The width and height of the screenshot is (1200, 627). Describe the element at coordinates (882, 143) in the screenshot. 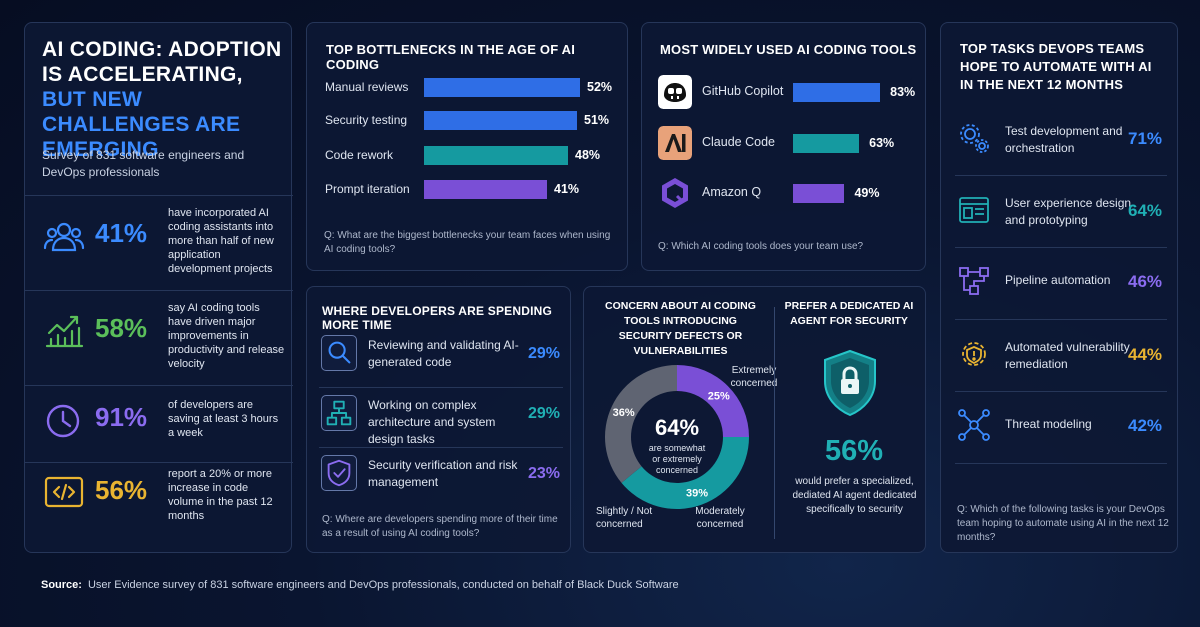

I see `tool-value: 63%` at that location.